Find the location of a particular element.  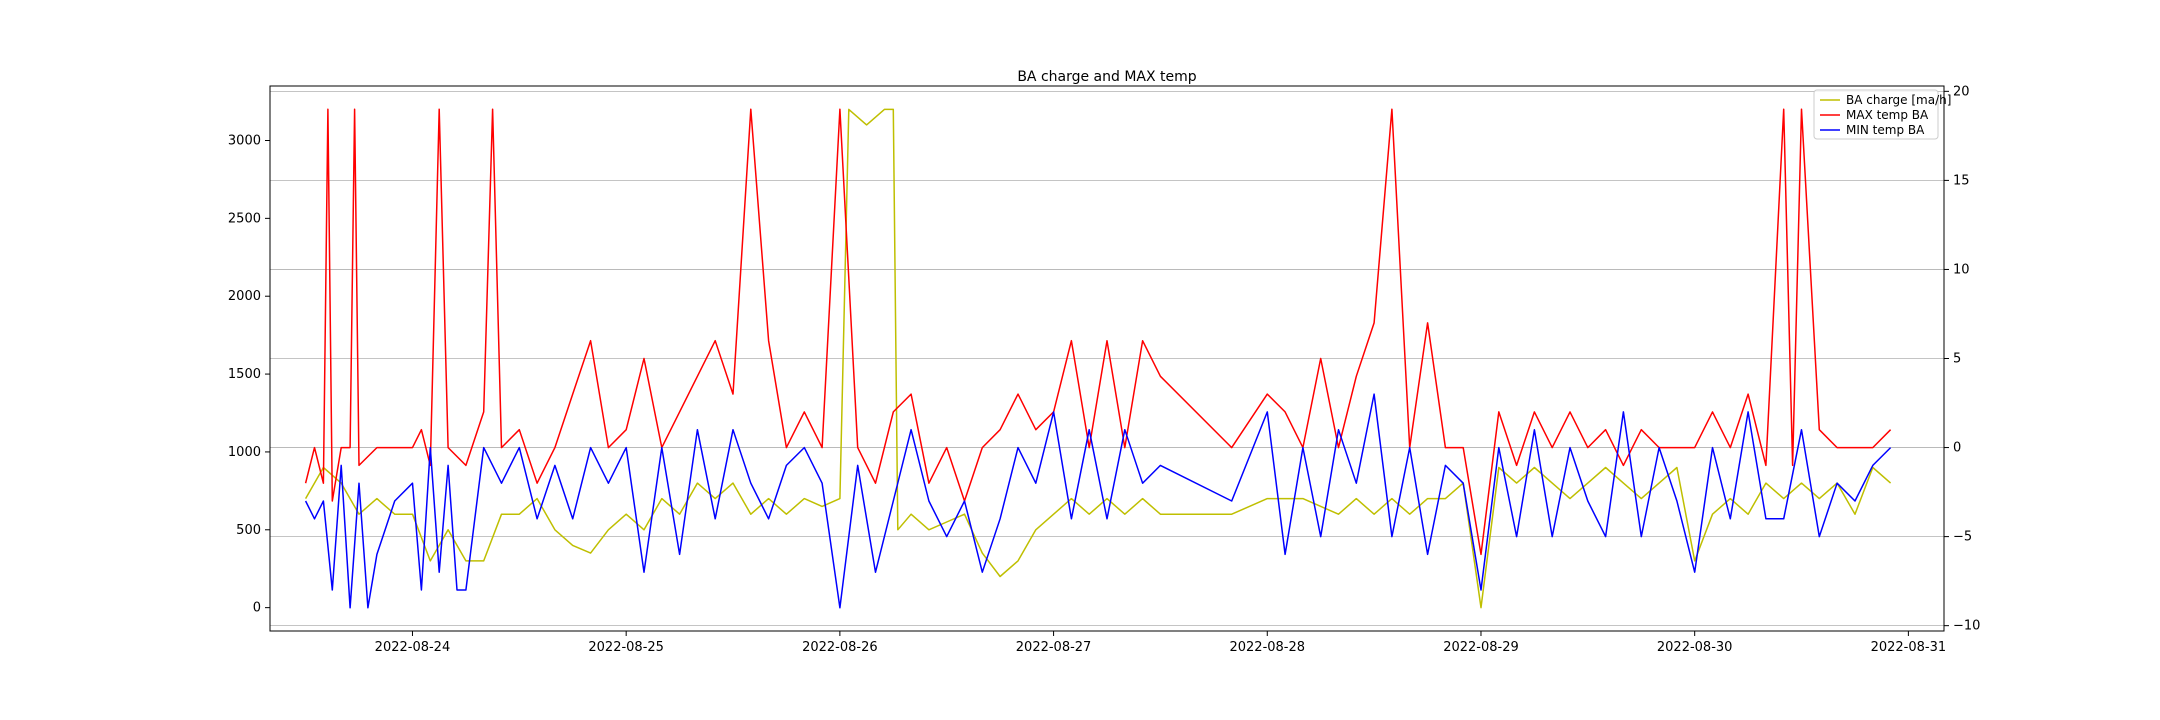

y-tick-label: 0 is located at coordinates (257, 608).